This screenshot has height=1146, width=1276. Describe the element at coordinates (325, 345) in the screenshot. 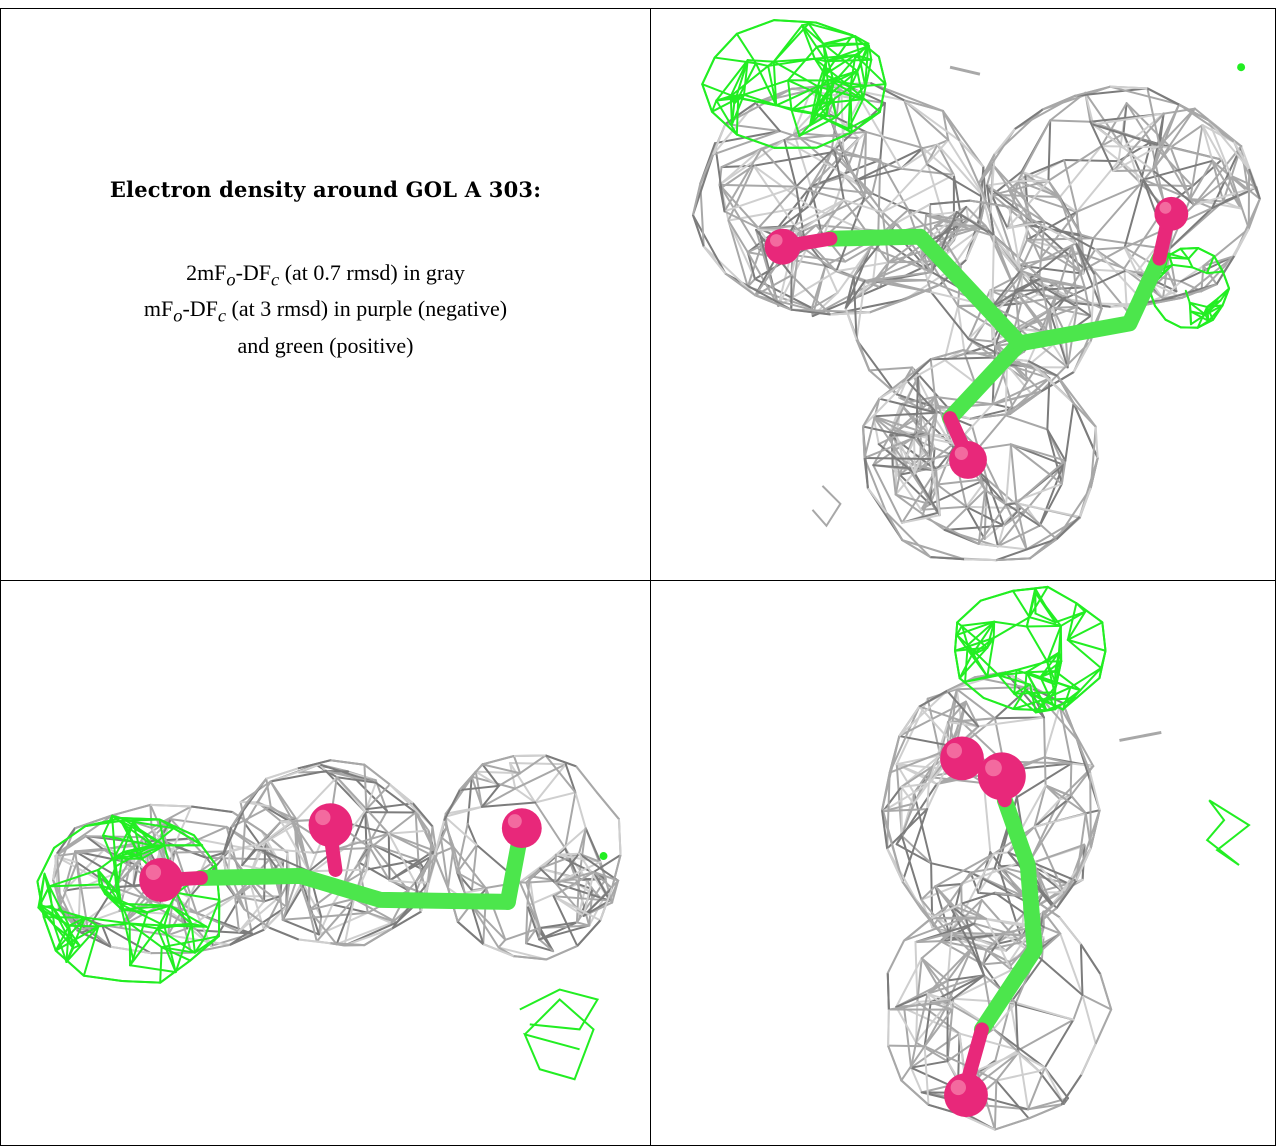

I see `legend-line-positive: and green (positive)` at that location.